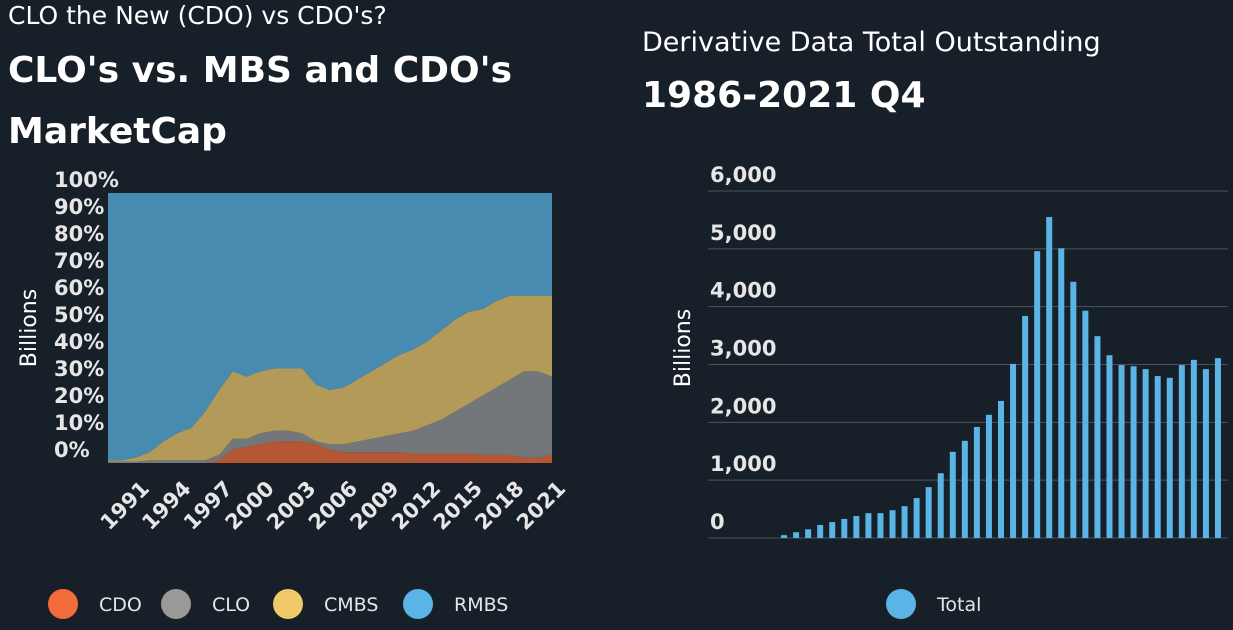 Image resolution: width=1233 pixels, height=630 pixels. What do you see at coordinates (351, 605) in the screenshot?
I see `legend-label: CMBS` at bounding box center [351, 605].